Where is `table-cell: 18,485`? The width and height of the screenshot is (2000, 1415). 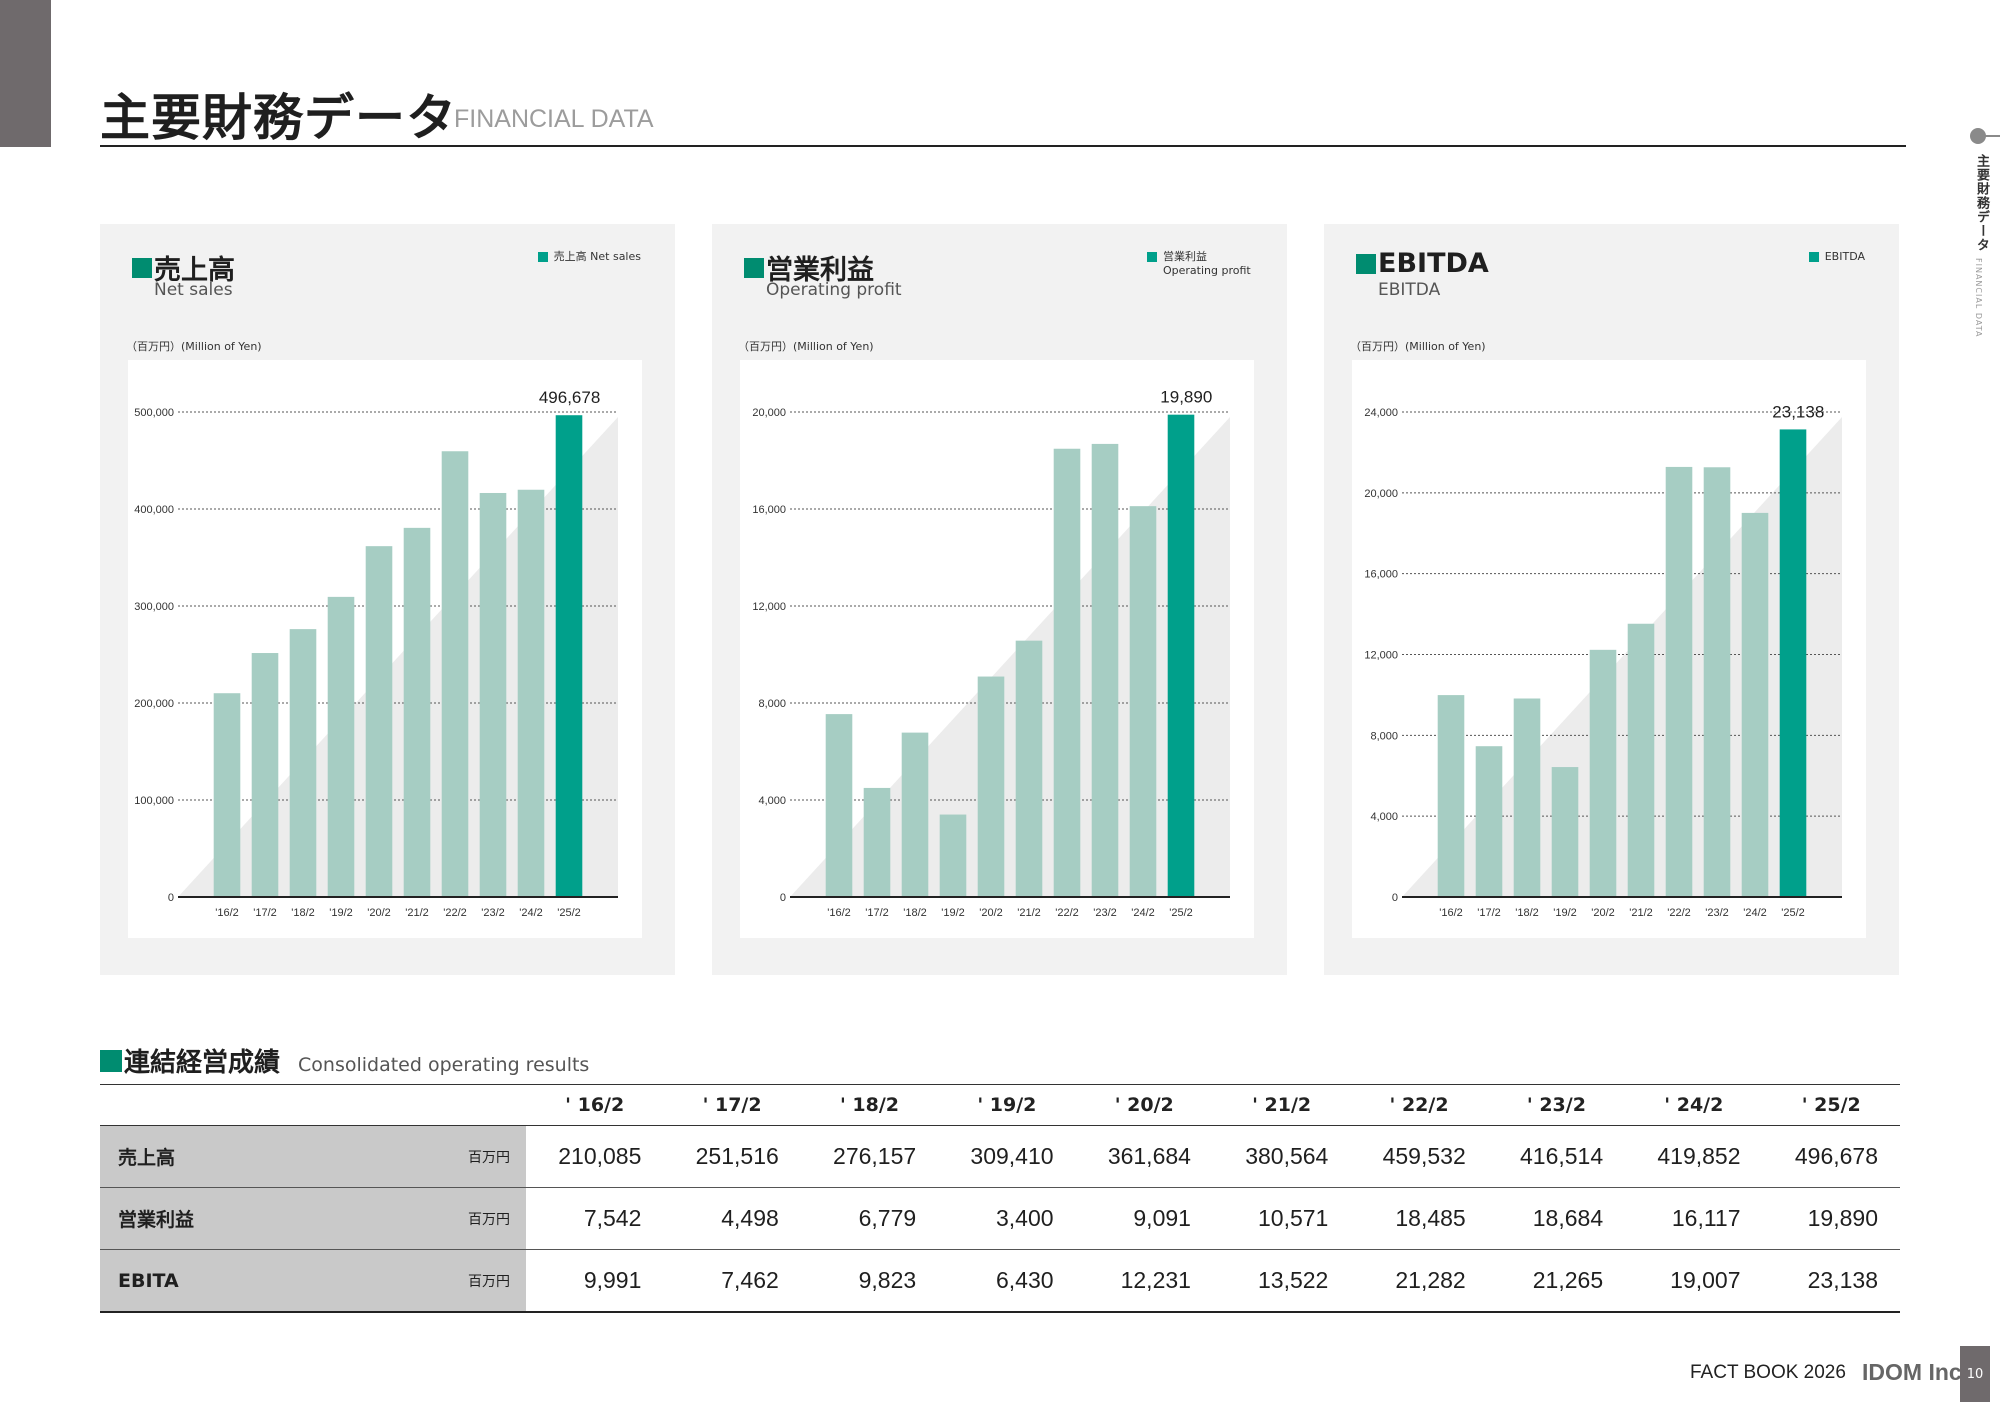 table-cell: 18,485 is located at coordinates (1419, 1218).